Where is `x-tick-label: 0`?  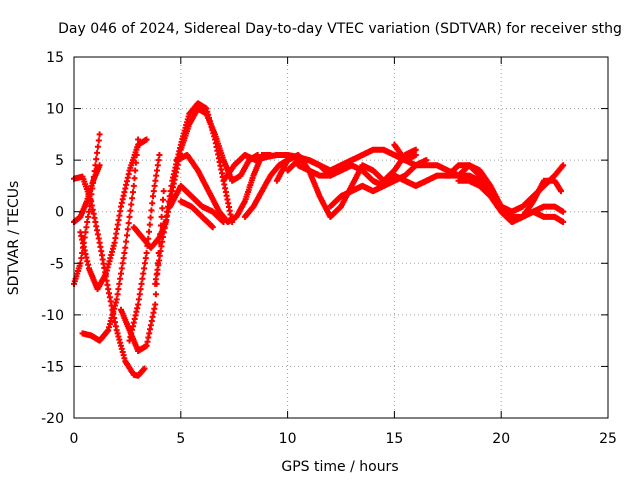
x-tick-label: 0 is located at coordinates (74, 439).